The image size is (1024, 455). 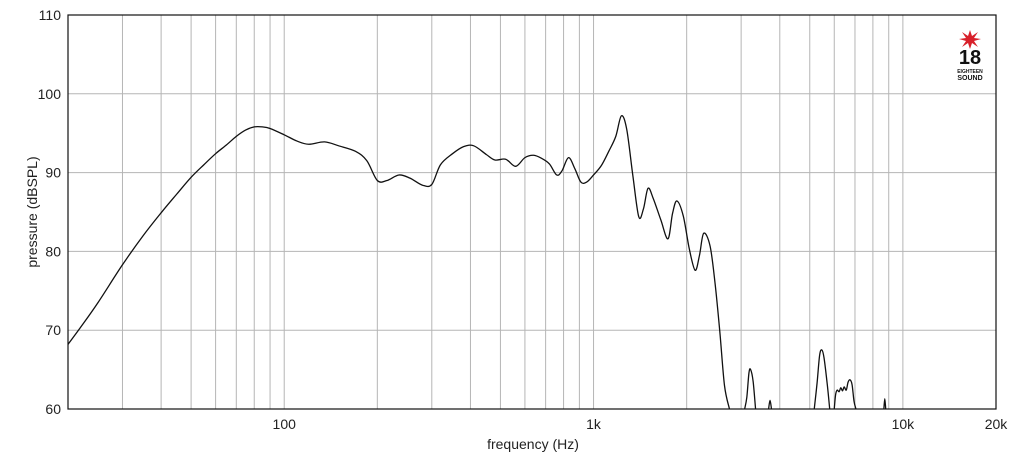 What do you see at coordinates (997, 424) in the screenshot?
I see `x-tick-label: 20k` at bounding box center [997, 424].